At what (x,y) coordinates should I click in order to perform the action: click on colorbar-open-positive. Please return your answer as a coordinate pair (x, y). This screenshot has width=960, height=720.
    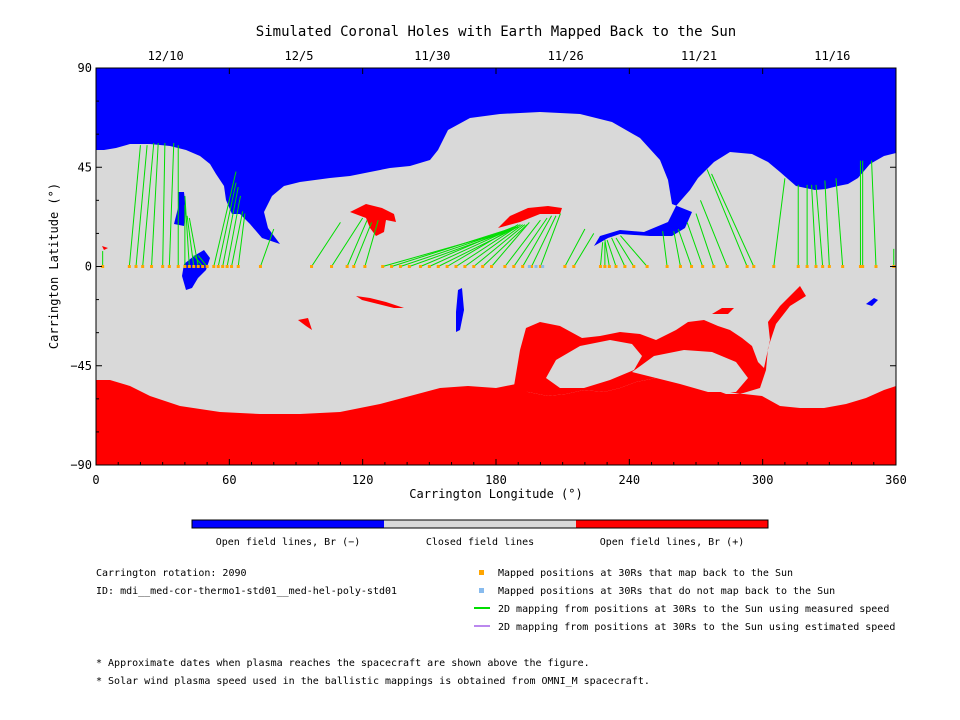
    Looking at the image, I should click on (672, 524).